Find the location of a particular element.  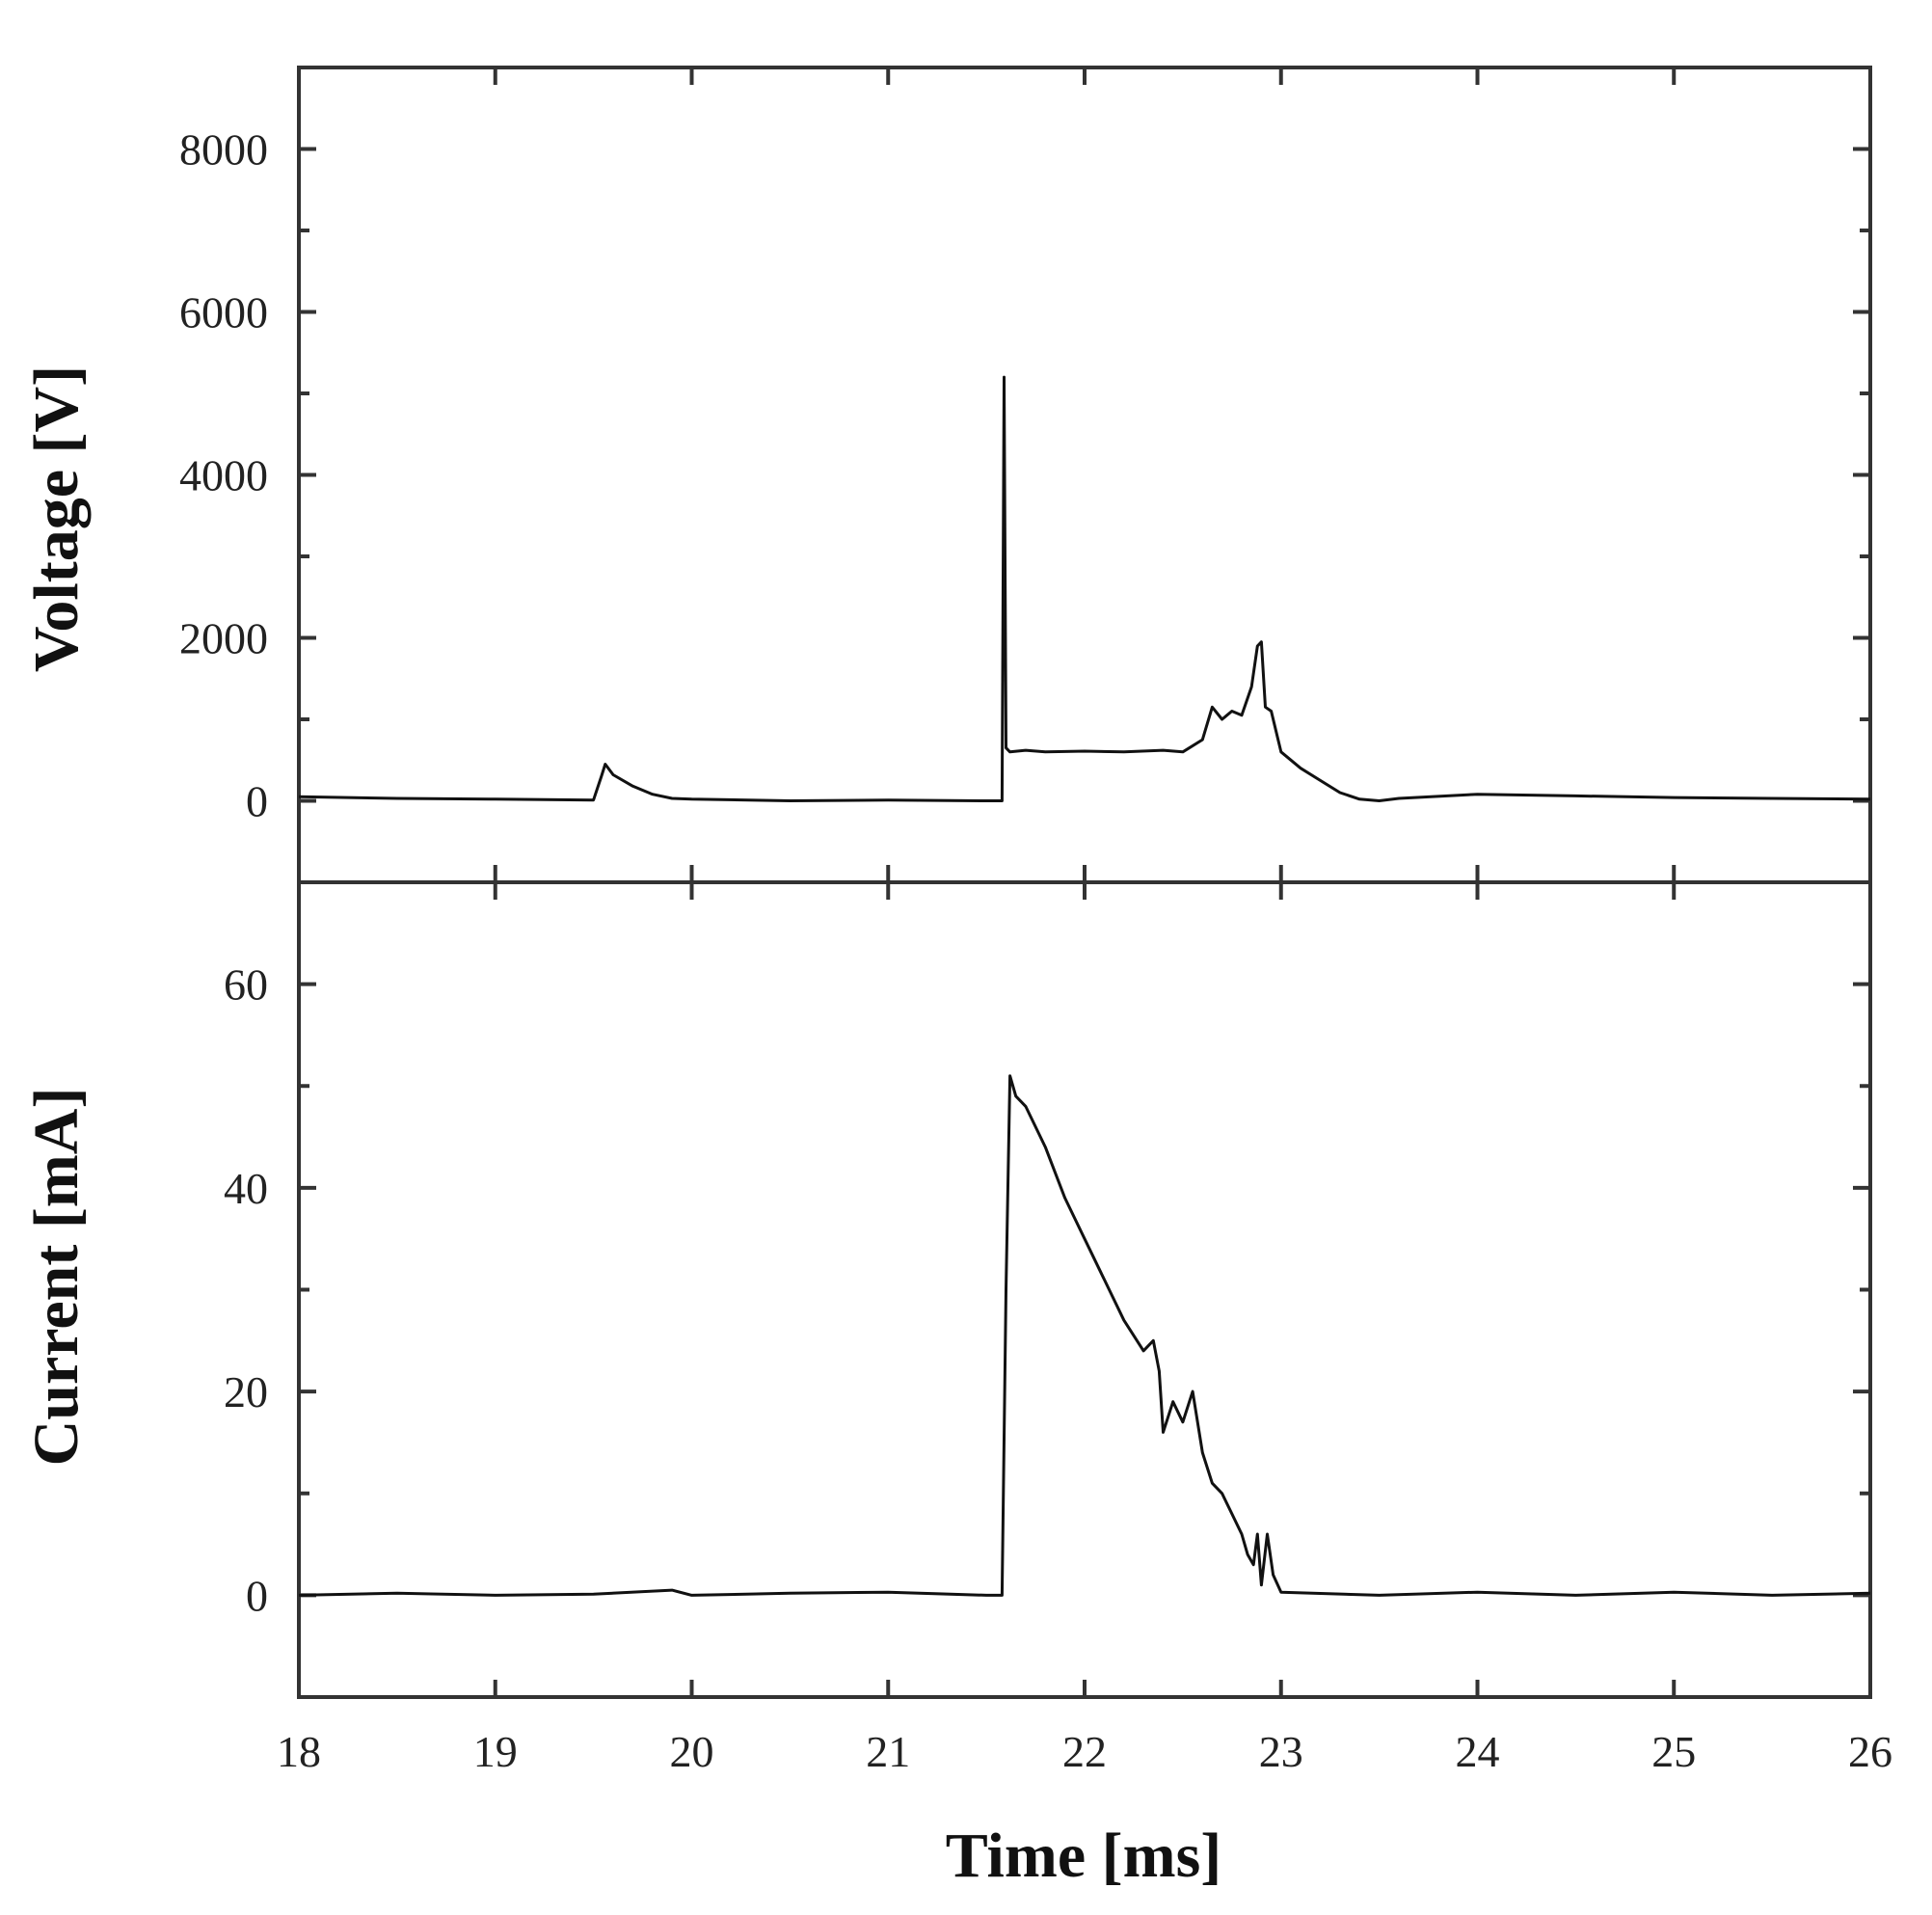

y-tick-label: 40 is located at coordinates (246, 1188).